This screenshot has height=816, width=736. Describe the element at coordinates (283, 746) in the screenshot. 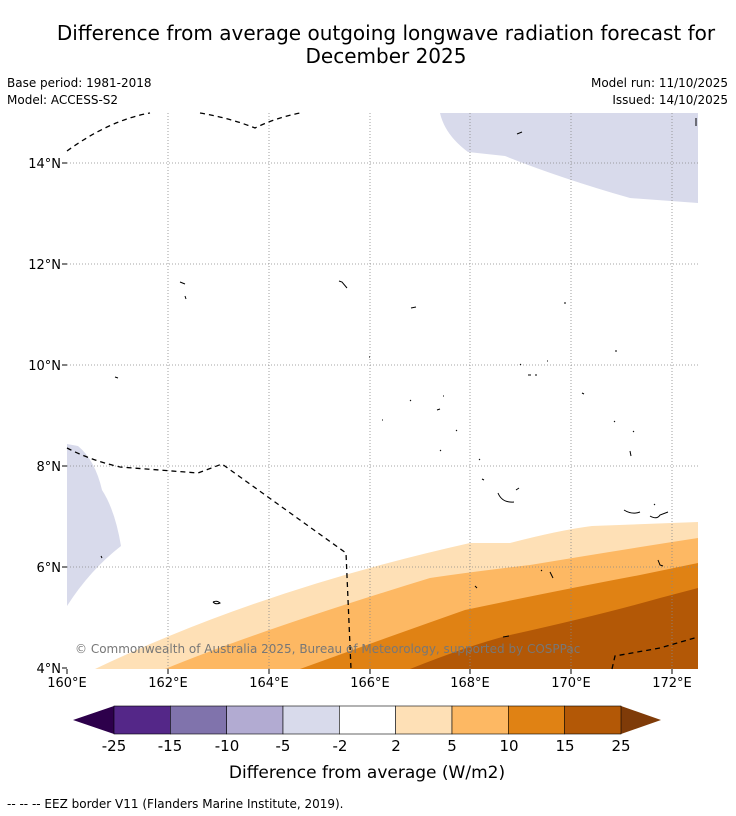

I see `colorbar-tick: -5` at that location.